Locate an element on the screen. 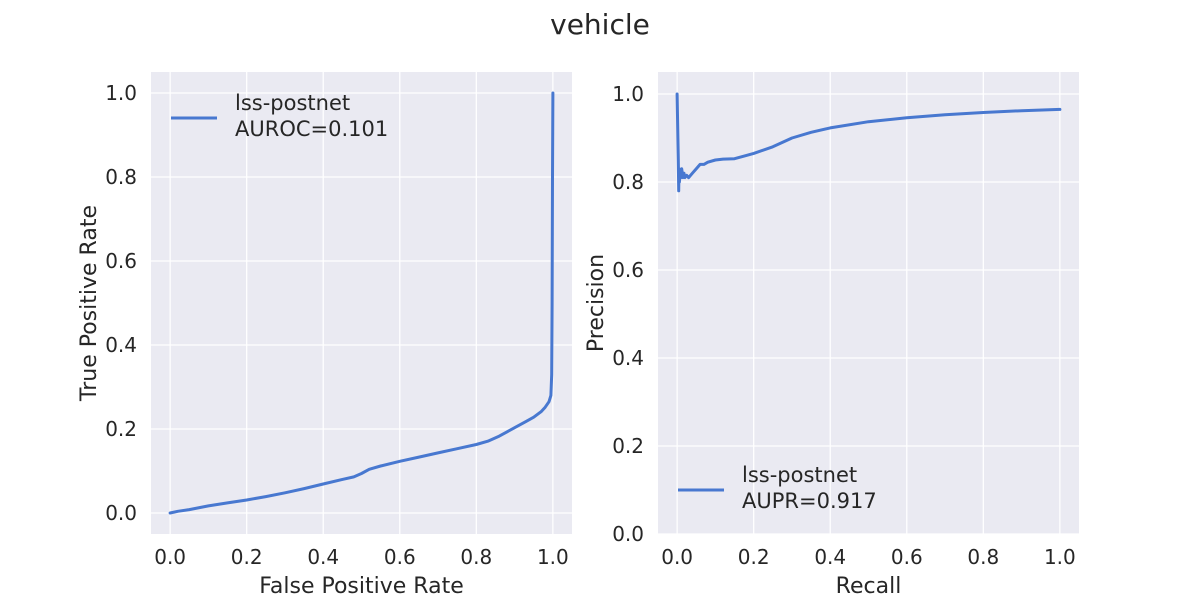 Image resolution: width=1200 pixels, height=600 pixels. legend-label: AUPR=0.917 is located at coordinates (809, 501).